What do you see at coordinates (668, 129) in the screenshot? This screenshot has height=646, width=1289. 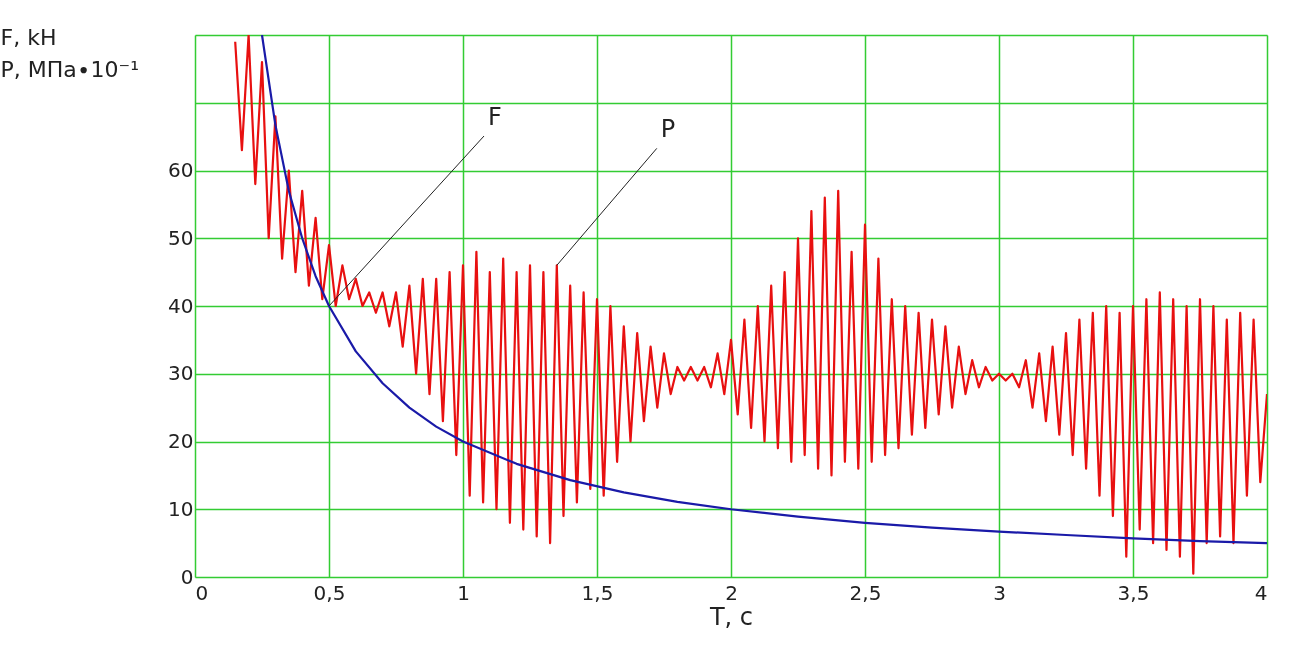 I see `annotation: P` at bounding box center [668, 129].